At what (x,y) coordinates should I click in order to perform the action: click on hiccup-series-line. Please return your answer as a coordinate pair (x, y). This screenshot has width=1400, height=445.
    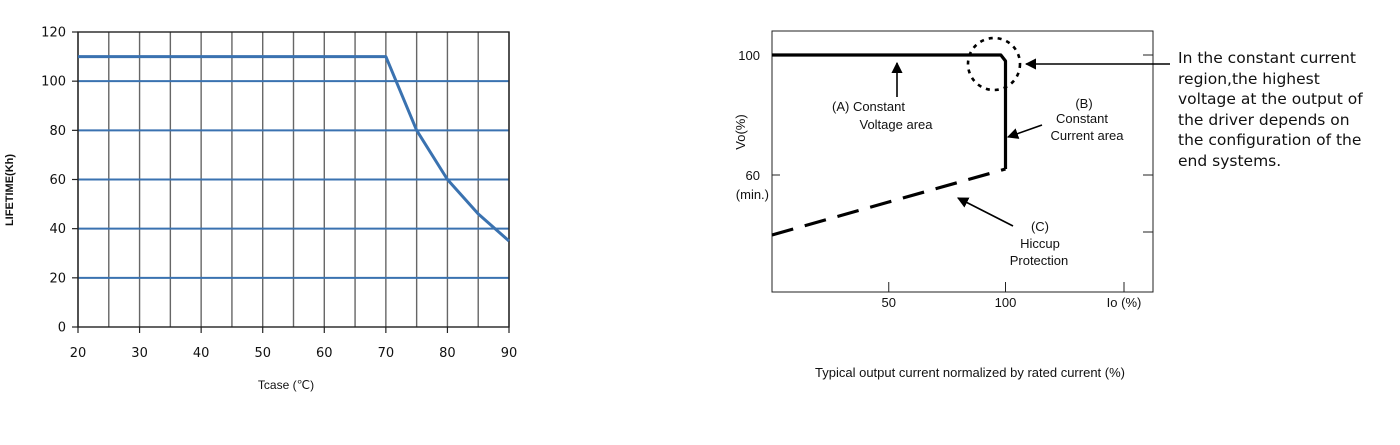
    Looking at the image, I should click on (888, 202).